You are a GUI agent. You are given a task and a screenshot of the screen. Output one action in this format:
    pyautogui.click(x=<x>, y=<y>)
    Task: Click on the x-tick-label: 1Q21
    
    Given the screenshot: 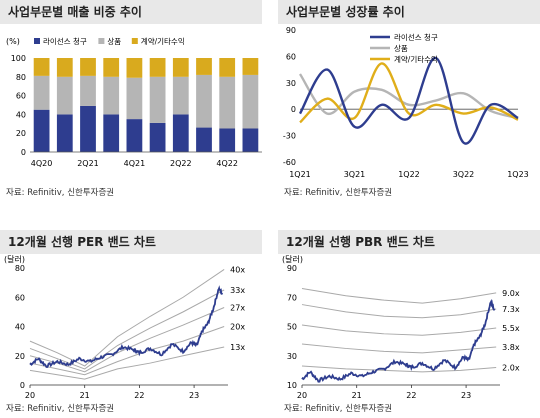 What is the action you would take?
    pyautogui.click(x=300, y=174)
    